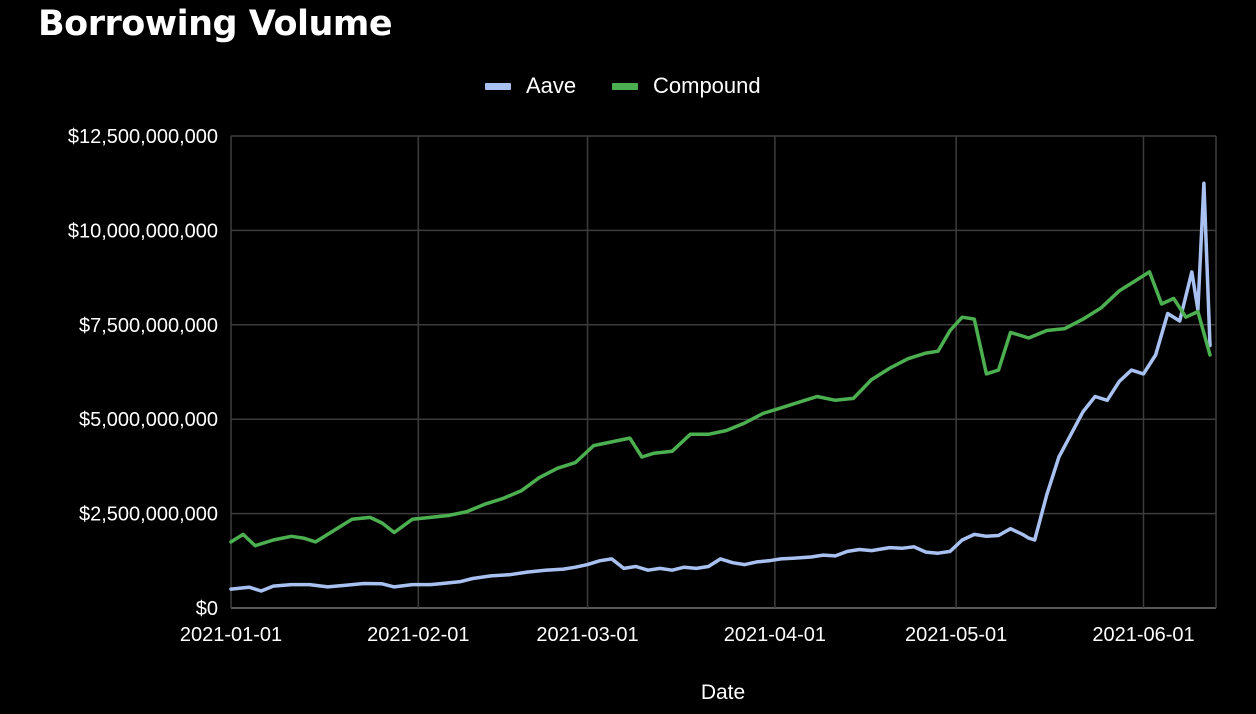  What do you see at coordinates (148, 420) in the screenshot?
I see `y-tick-label: $5,000,000,000` at bounding box center [148, 420].